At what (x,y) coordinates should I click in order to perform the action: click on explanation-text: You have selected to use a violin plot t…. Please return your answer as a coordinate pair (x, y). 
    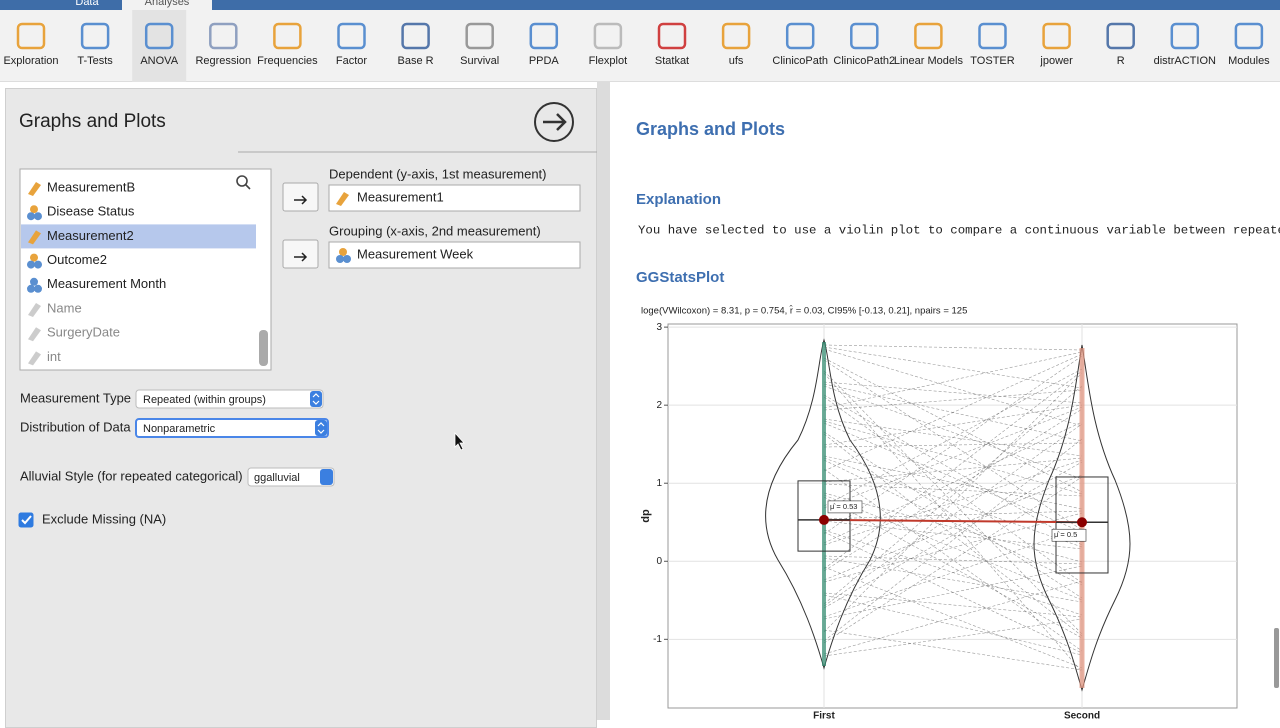
    Looking at the image, I should click on (959, 230).